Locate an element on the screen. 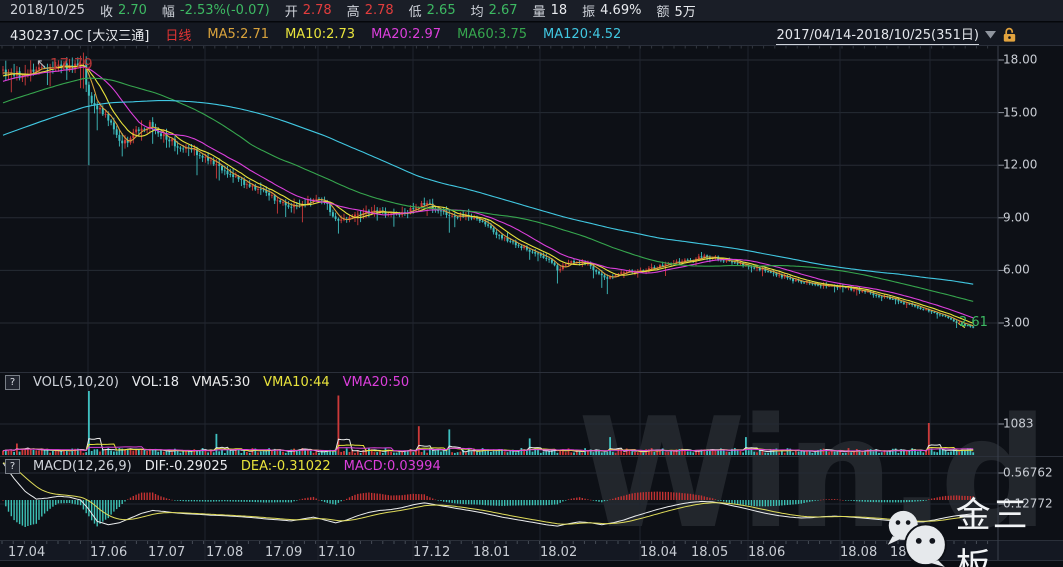  vma20-legend: VMA20:50 is located at coordinates (376, 382).